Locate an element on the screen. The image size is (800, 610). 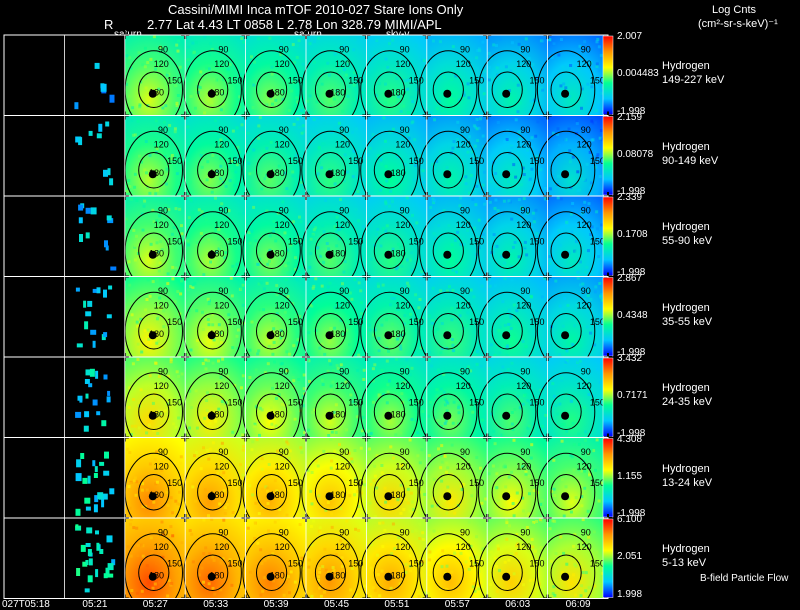
colorbar-max-label: 2.159 is located at coordinates (630, 117).